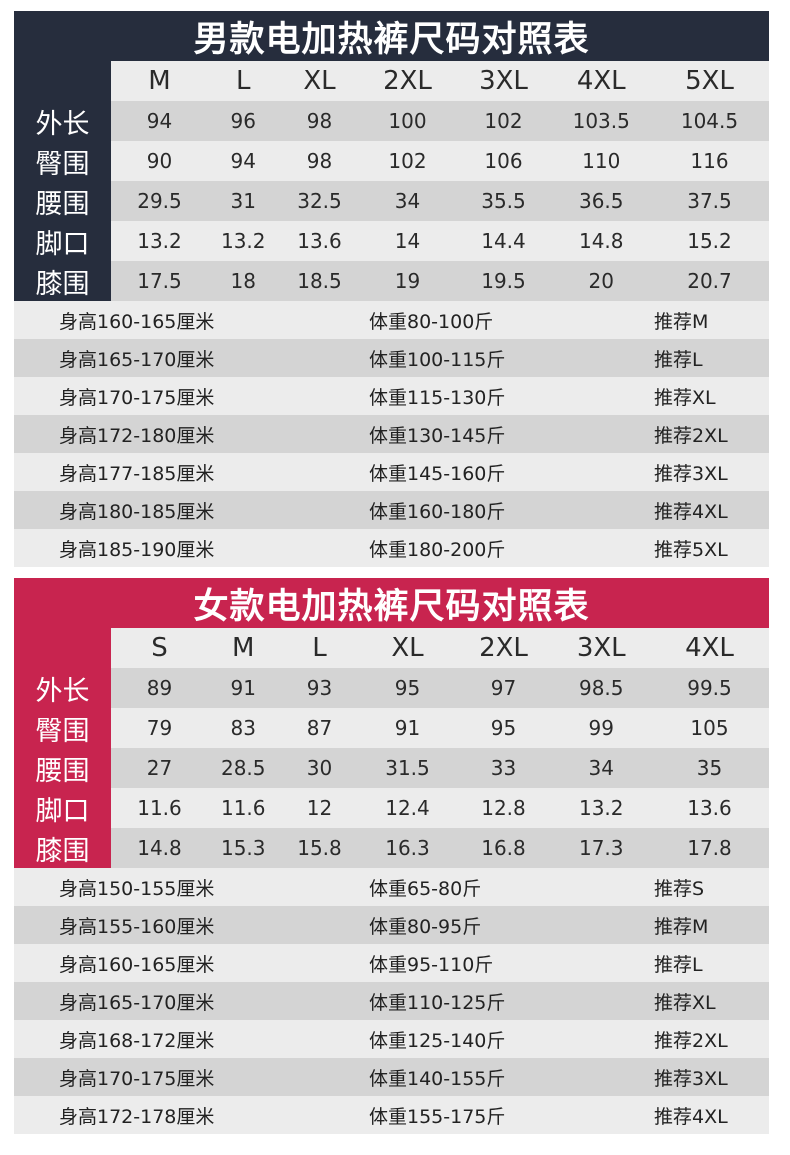  Describe the element at coordinates (243, 201) in the screenshot. I see `men-measure-cell: 31` at that location.